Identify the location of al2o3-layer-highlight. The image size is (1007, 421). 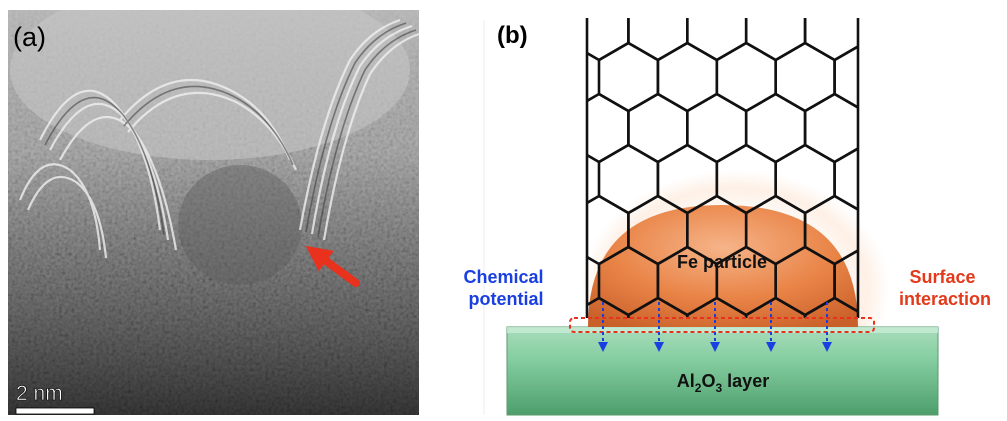
(722, 330).